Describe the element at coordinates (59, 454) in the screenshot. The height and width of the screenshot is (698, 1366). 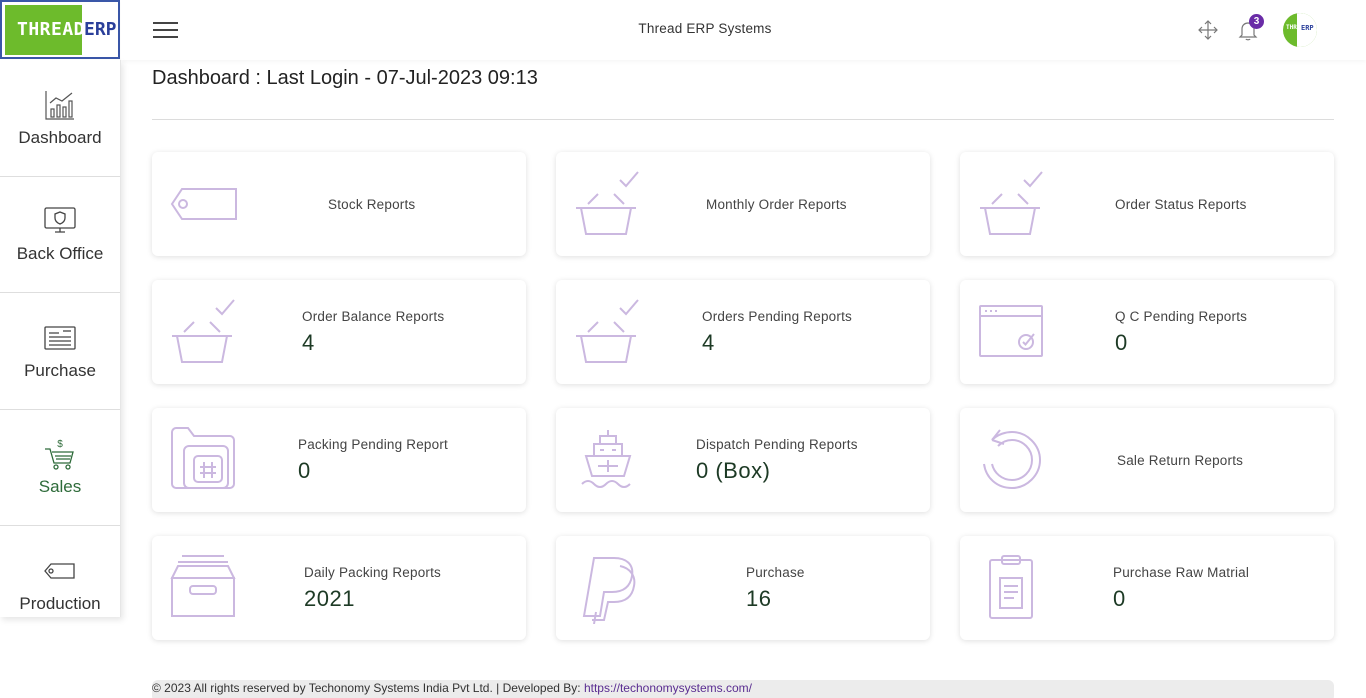
I see `cart-dollar-icon: $` at that location.